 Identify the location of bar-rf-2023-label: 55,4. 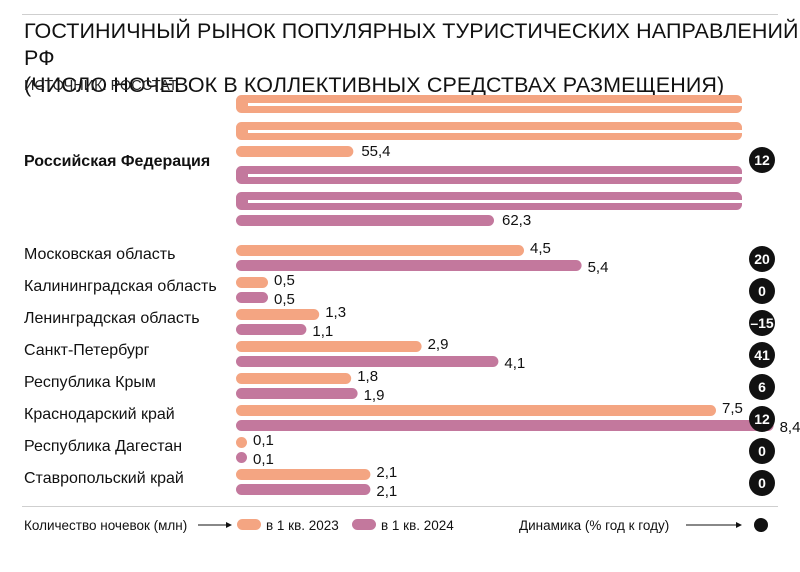
(375, 151).